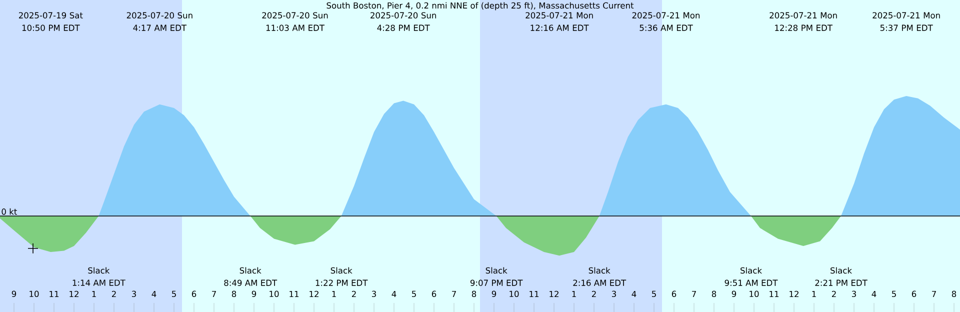 Image resolution: width=960 pixels, height=312 pixels. What do you see at coordinates (9, 211) in the screenshot?
I see `ref-line-label: 0 kt` at bounding box center [9, 211].